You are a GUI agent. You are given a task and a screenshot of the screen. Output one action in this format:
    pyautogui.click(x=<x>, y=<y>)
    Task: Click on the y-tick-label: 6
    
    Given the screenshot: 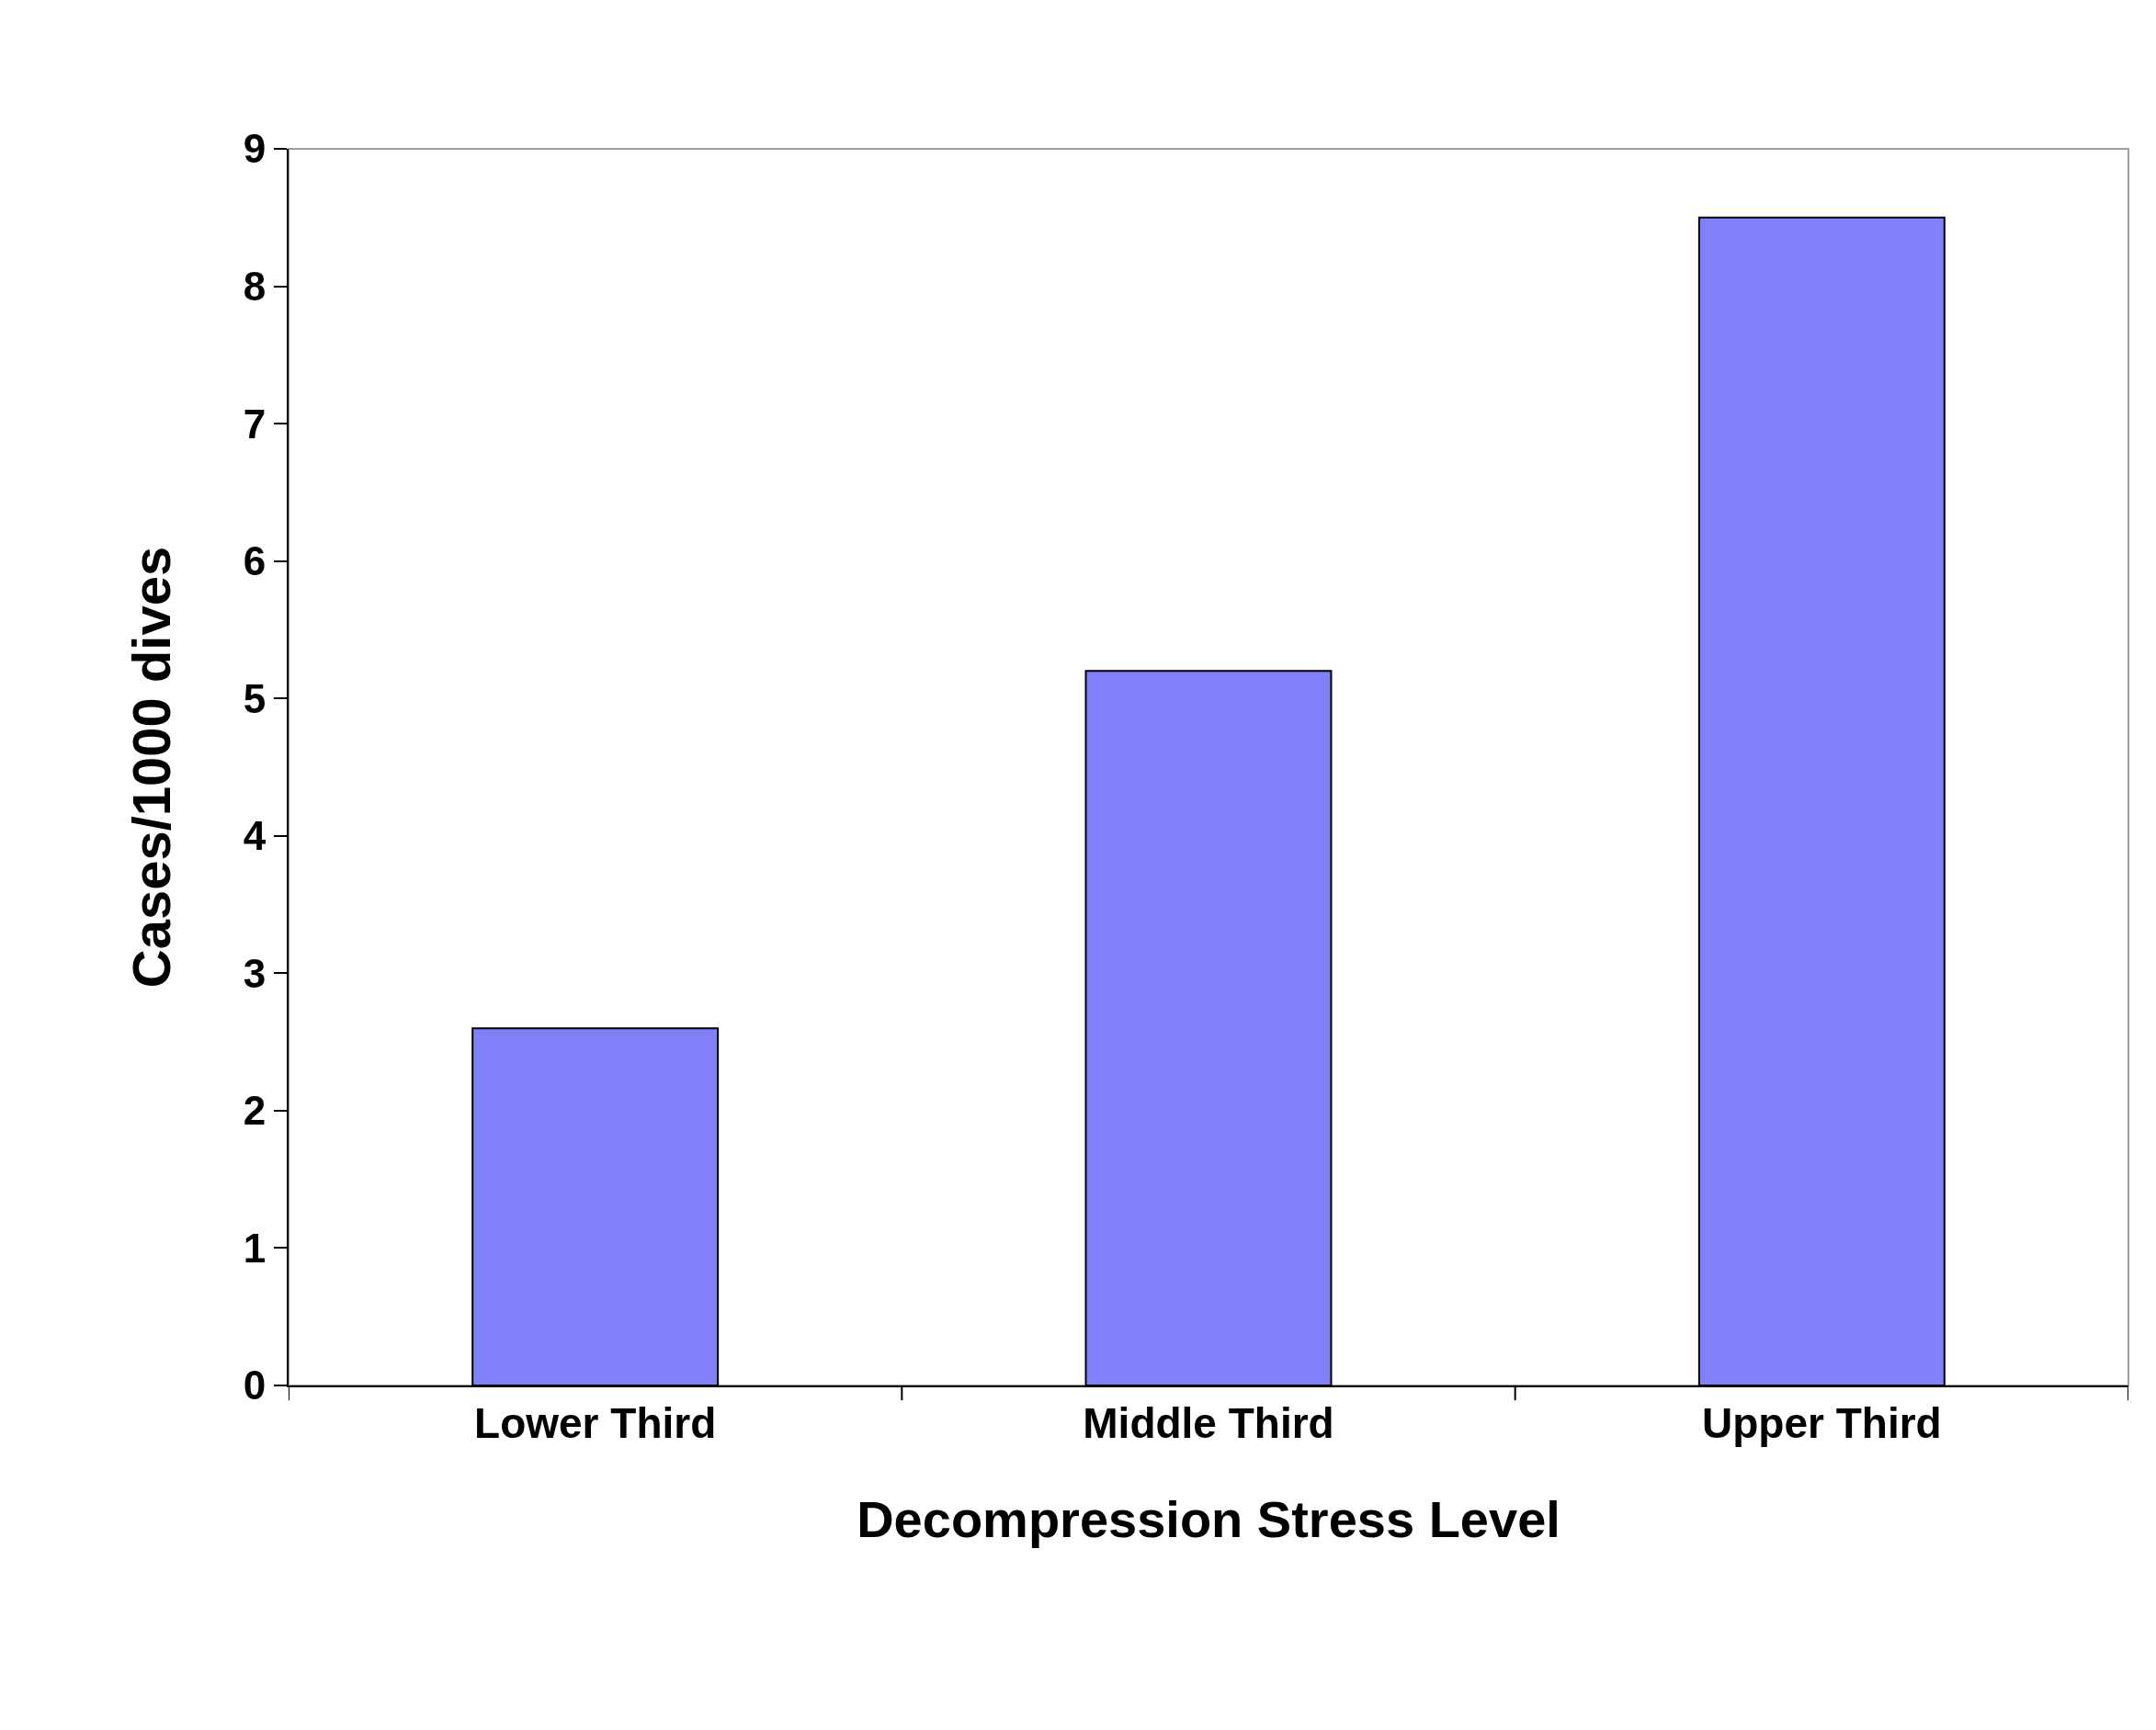 What is the action you would take?
    pyautogui.click(x=255, y=561)
    